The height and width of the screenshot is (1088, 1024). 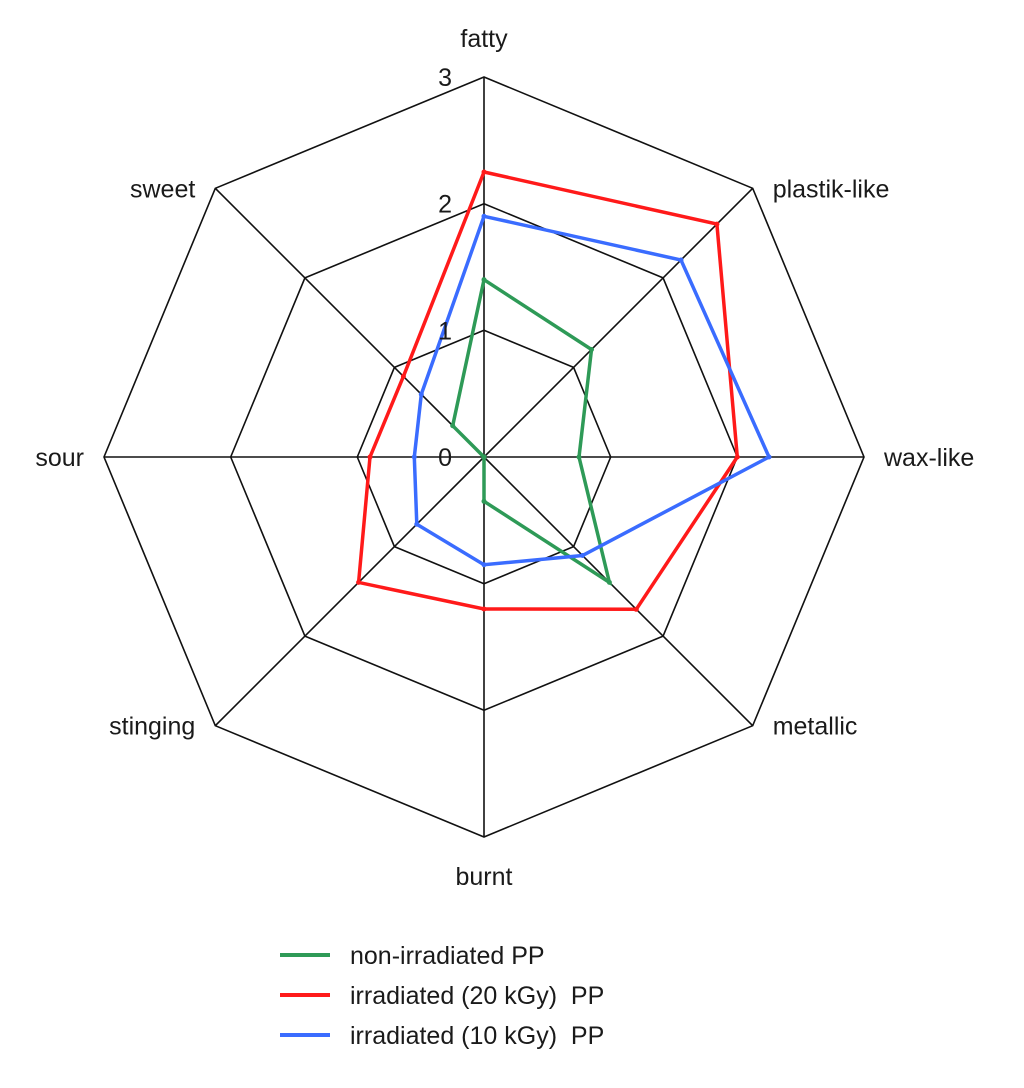 What do you see at coordinates (484, 216) in the screenshot?
I see `series-2-point-fatty` at bounding box center [484, 216].